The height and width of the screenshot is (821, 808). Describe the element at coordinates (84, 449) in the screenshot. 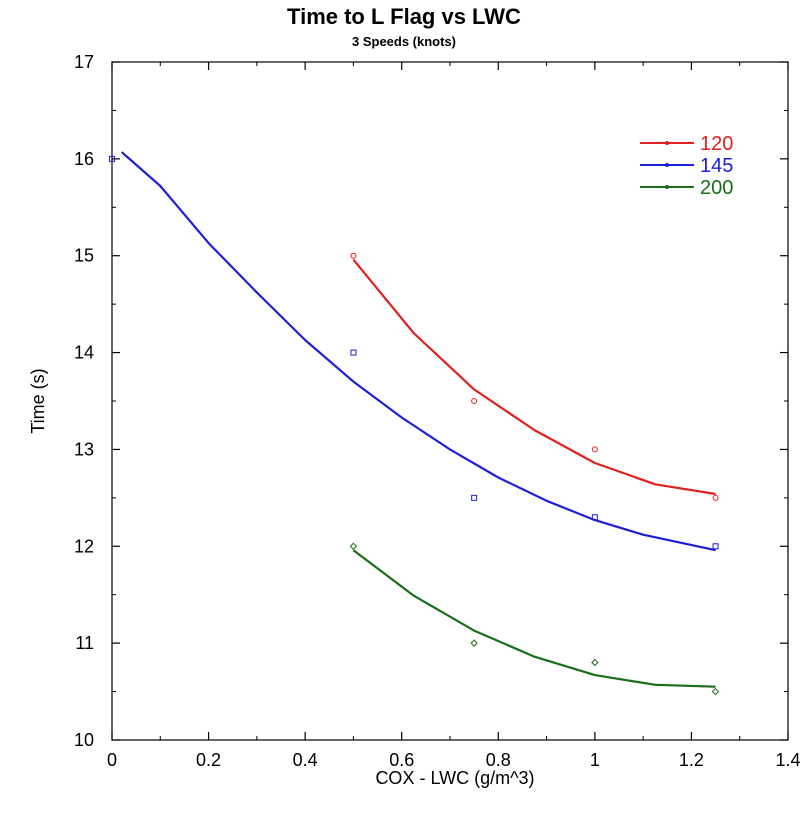

I see `y-tick-label: 13` at that location.